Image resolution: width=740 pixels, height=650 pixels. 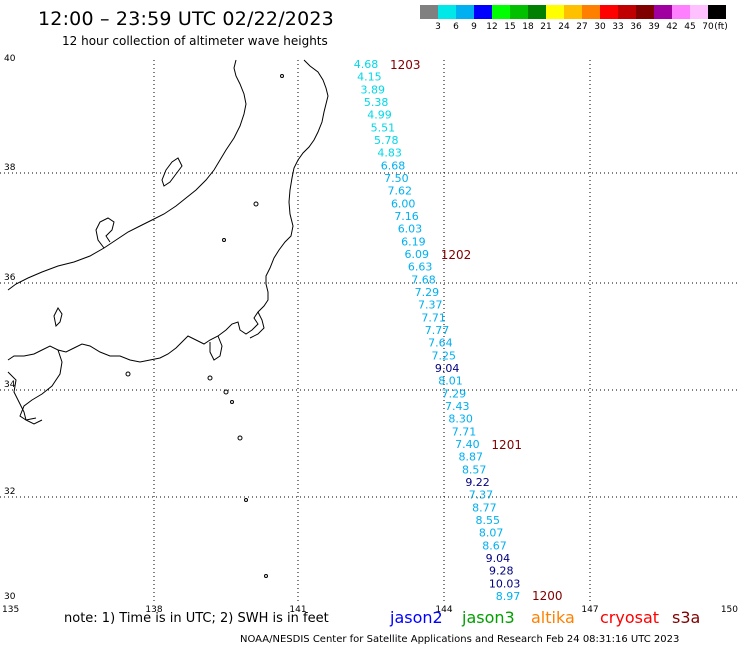 What do you see at coordinates (454, 393) in the screenshot?
I see `wave-height-value: 7.29` at bounding box center [454, 393].